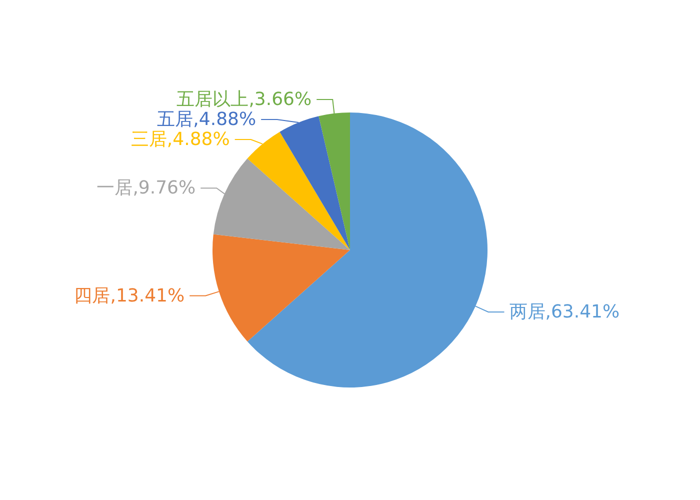  Describe the element at coordinates (564, 311) in the screenshot. I see `slice-label: 两居,63.41%` at that location.